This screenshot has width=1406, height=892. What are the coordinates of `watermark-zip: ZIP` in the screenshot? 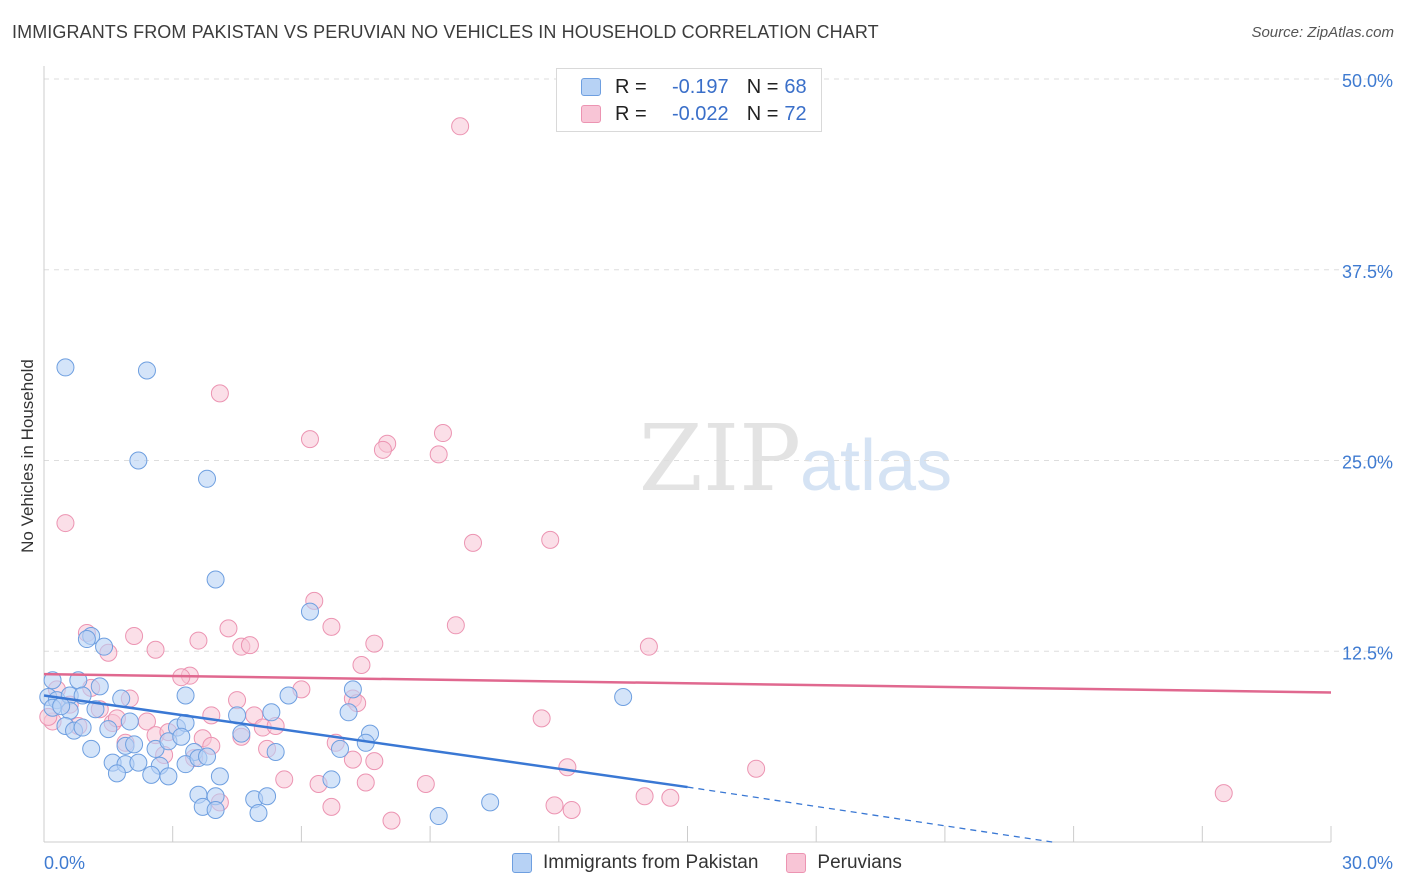 It's located at (720, 458).